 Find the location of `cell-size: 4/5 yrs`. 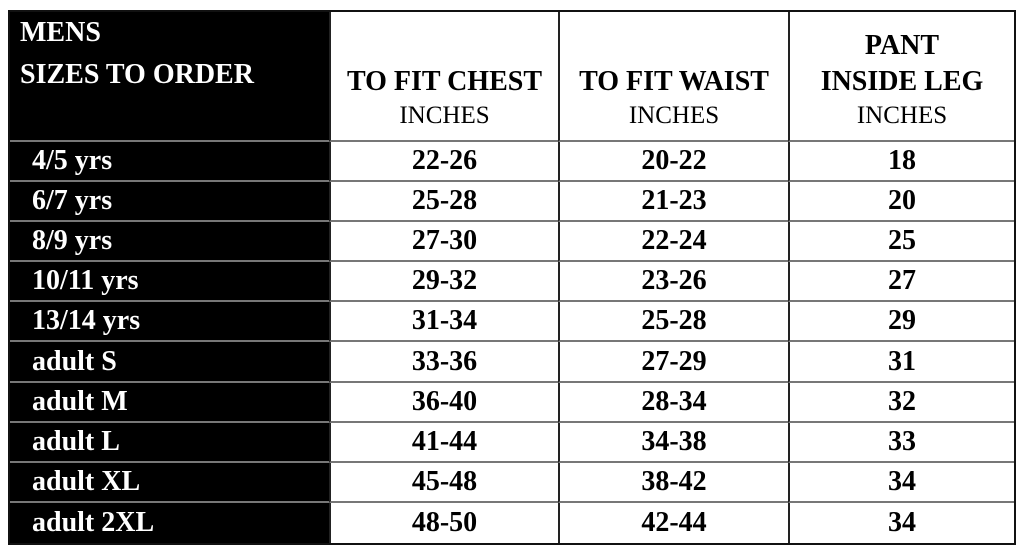

cell-size: 4/5 yrs is located at coordinates (169, 162).